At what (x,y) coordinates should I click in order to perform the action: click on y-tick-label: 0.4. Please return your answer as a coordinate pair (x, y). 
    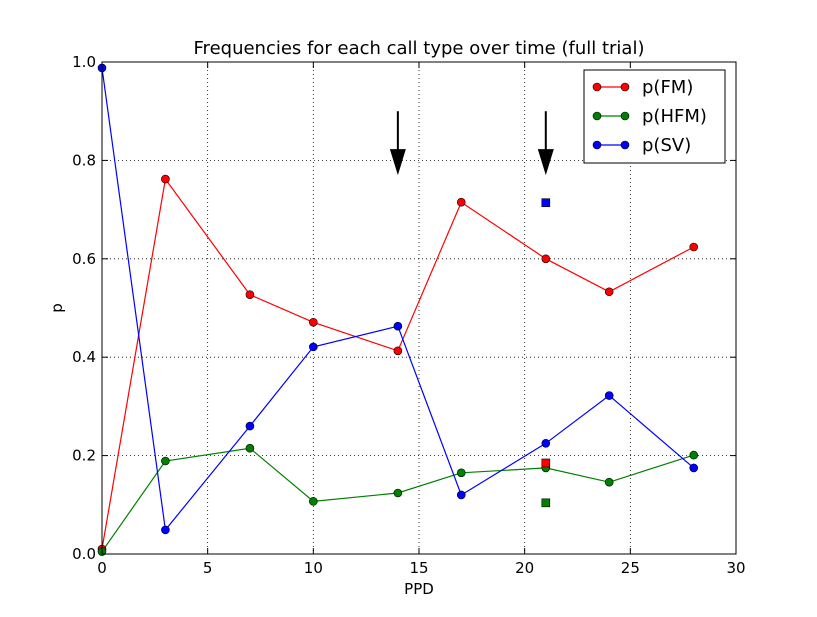
    Looking at the image, I should click on (84, 357).